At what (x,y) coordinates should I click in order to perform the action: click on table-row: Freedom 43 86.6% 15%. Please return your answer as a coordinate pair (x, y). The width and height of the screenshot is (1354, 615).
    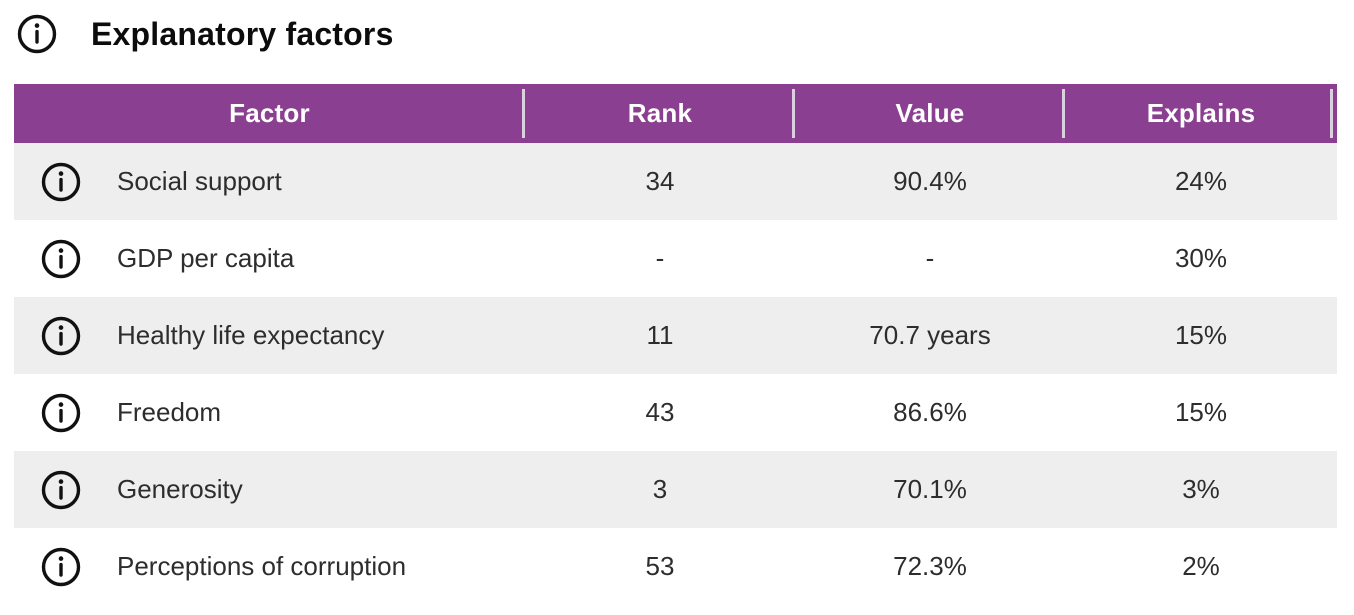
    Looking at the image, I should click on (675, 412).